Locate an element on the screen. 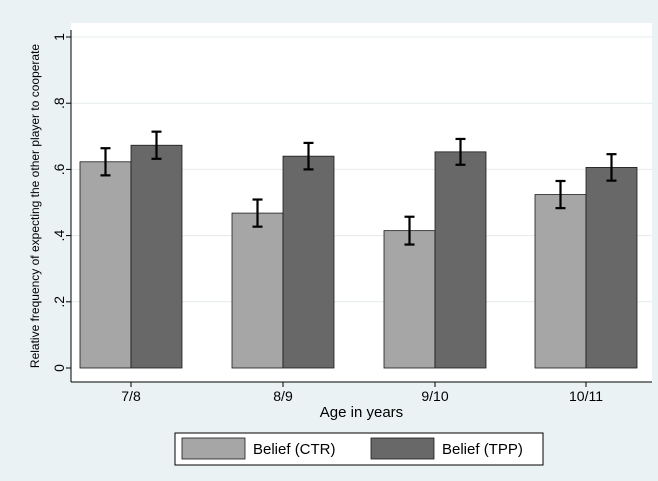 Image resolution: width=658 pixels, height=481 pixels. y-tick-label: .2 is located at coordinates (59, 302).